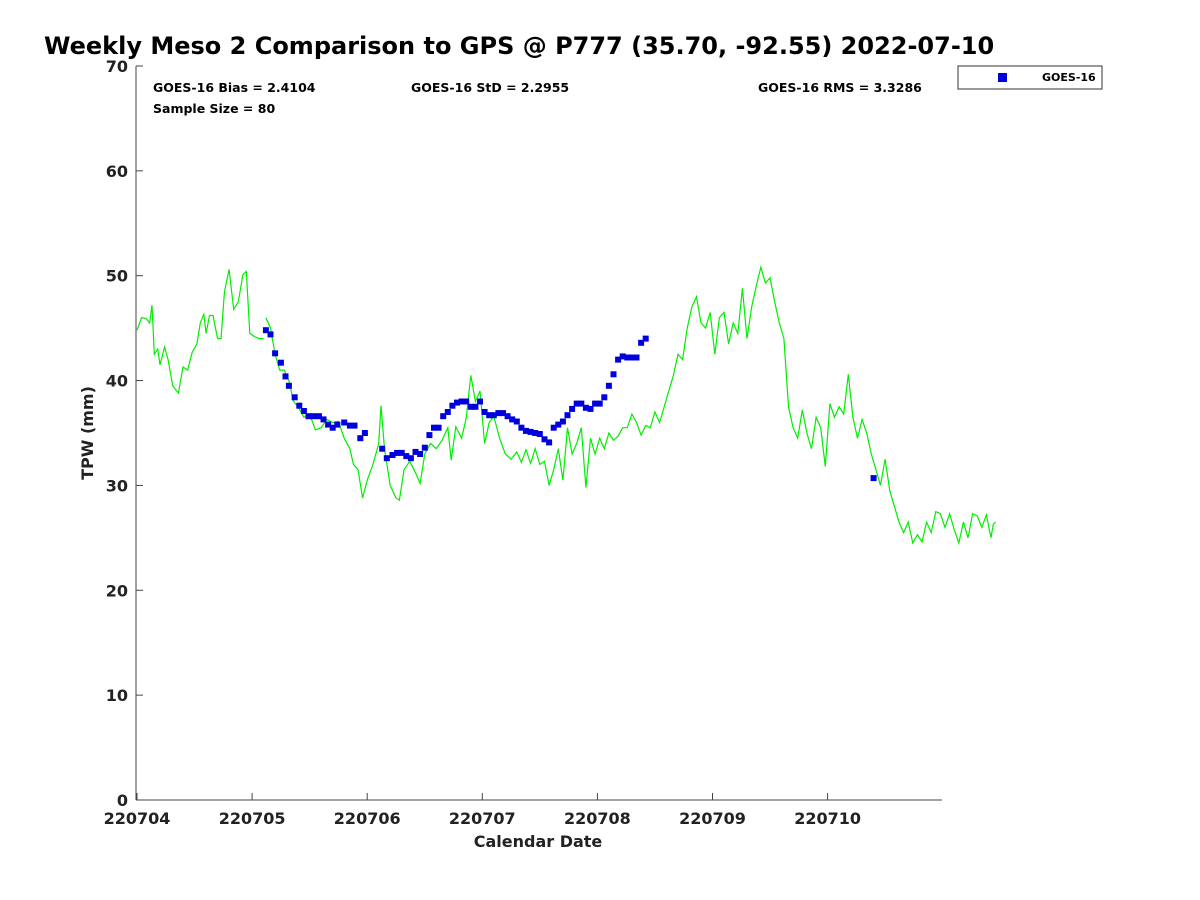  I want to click on y-tick-label: 70, so click(117, 66).